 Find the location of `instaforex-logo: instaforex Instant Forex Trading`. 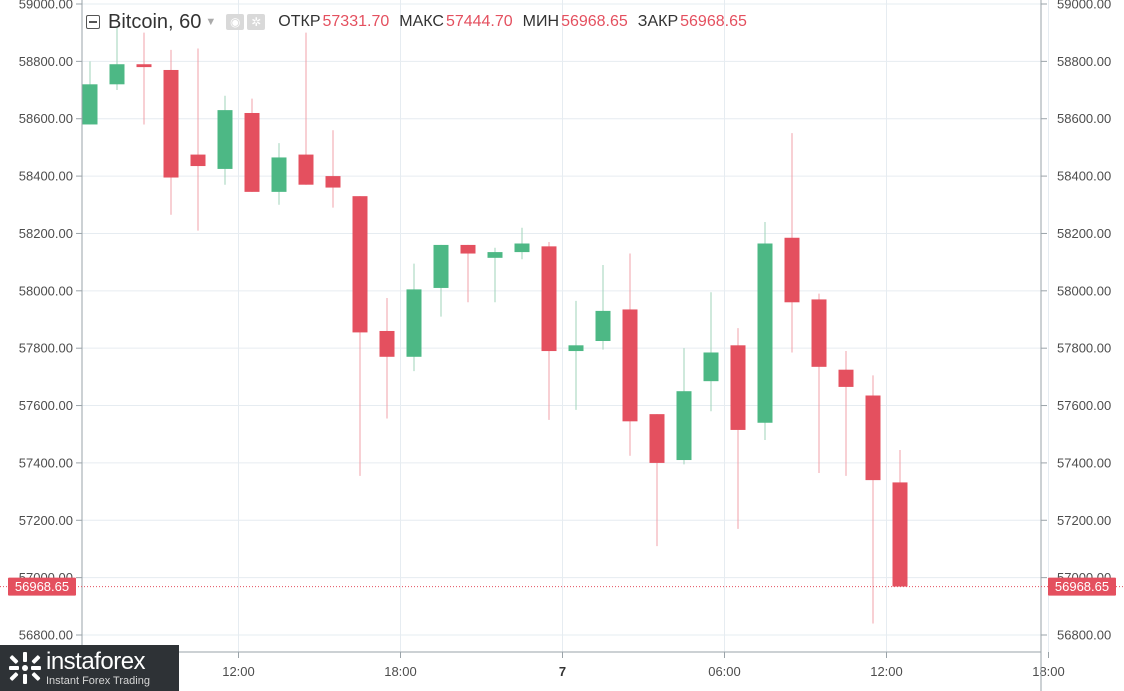

instaforex-logo: instaforex Instant Forex Trading is located at coordinates (89, 668).